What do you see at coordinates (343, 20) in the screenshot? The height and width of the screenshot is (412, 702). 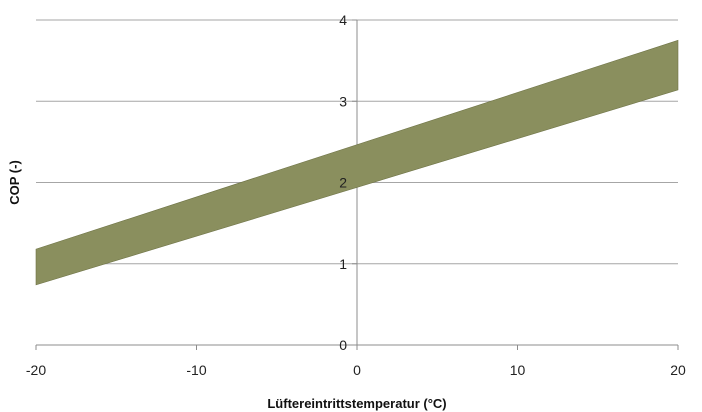 I see `y-tick-label: 4` at bounding box center [343, 20].